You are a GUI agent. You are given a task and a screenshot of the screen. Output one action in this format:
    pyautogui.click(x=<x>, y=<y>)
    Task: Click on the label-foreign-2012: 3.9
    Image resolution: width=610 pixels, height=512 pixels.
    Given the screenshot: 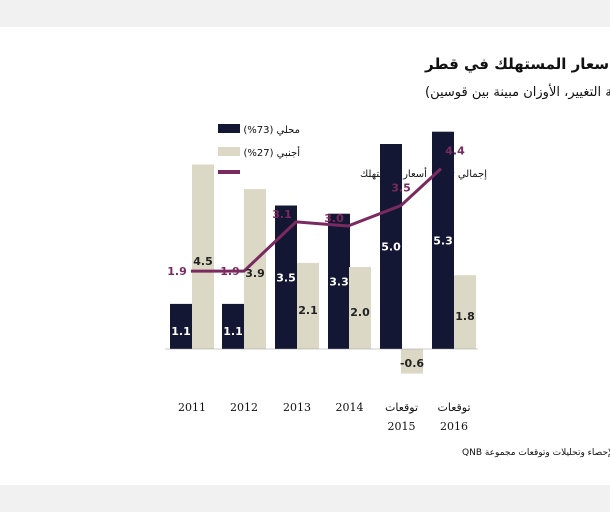 What is the action you would take?
    pyautogui.click(x=255, y=273)
    